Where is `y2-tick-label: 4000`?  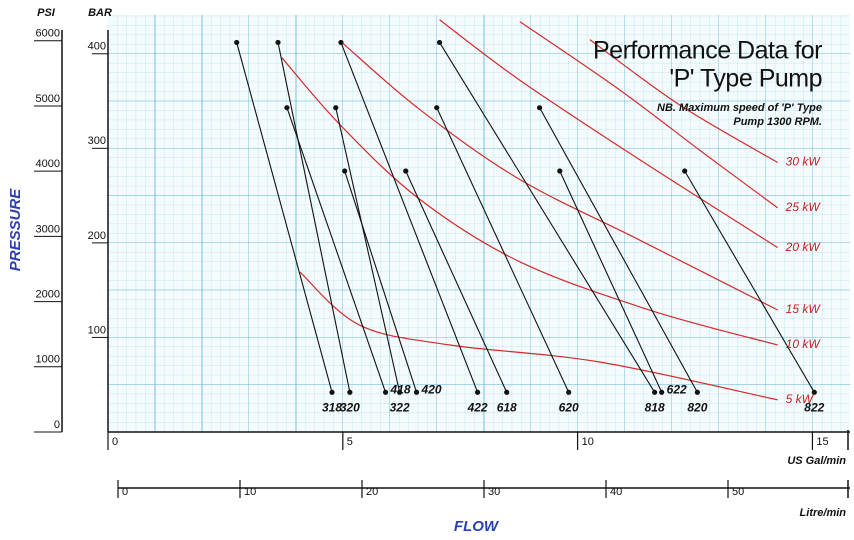
y2-tick-label: 4000 is located at coordinates (48, 164).